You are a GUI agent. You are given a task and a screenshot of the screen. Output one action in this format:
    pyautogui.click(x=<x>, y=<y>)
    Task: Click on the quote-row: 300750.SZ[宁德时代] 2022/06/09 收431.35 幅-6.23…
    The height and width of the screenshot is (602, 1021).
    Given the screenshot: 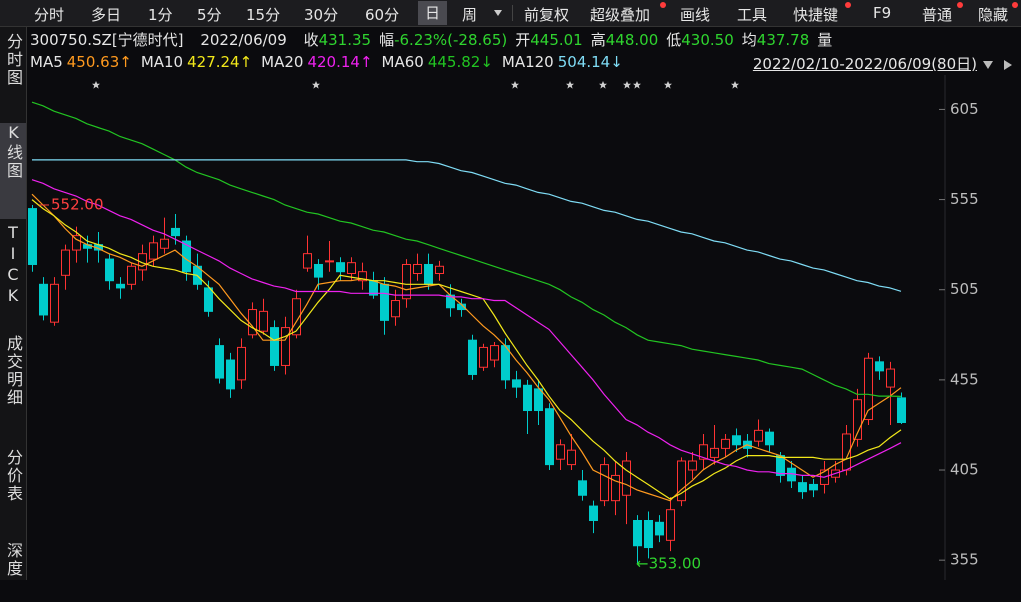 What is the action you would take?
    pyautogui.click(x=431, y=39)
    